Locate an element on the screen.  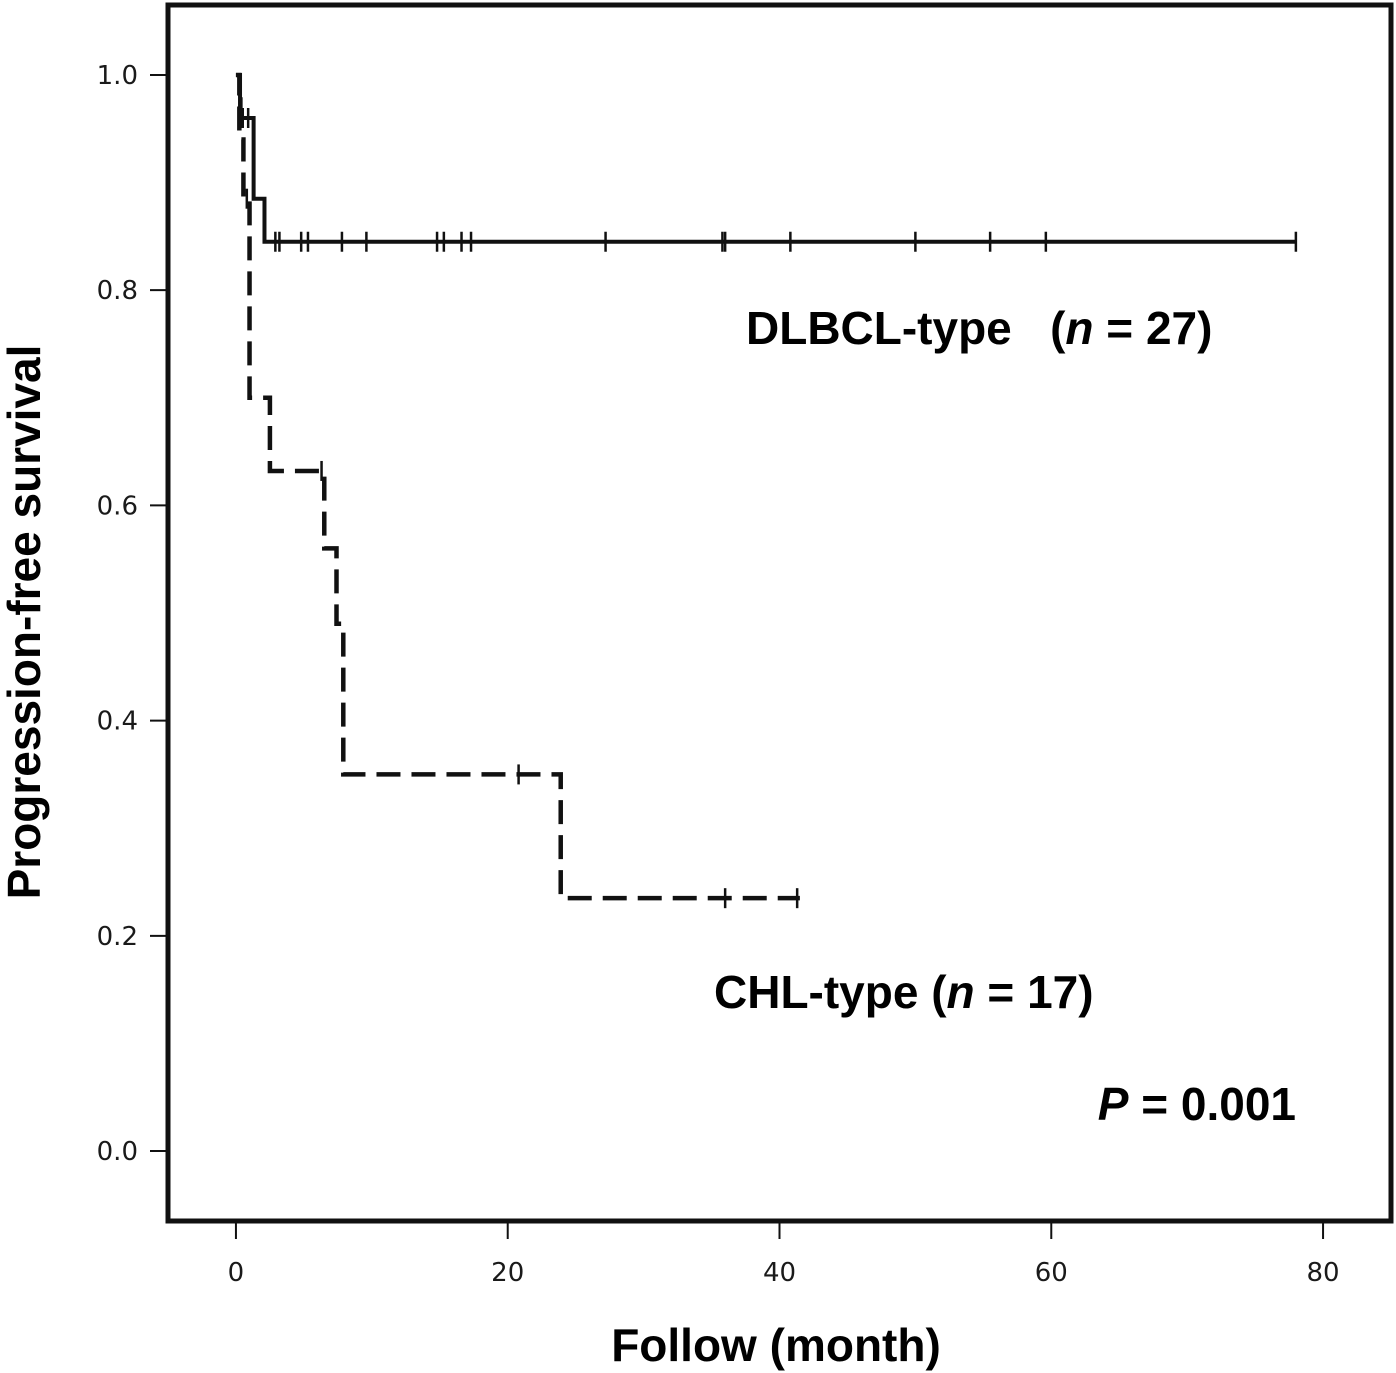
x-axis: 0 20 40 60 80 is located at coordinates (784, 1254).